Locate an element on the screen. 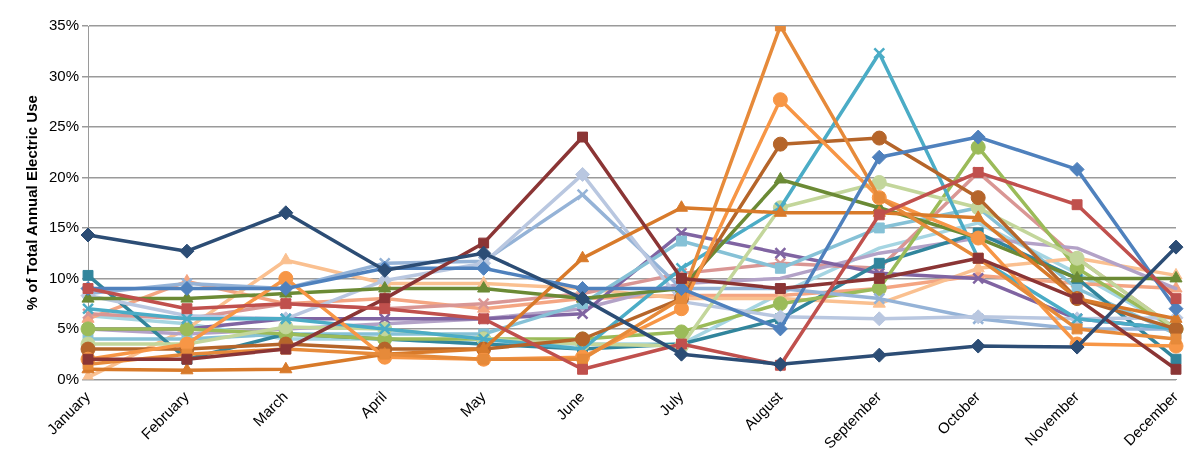 The width and height of the screenshot is (1198, 466). y-tick-label: 35% is located at coordinates (64, 25).